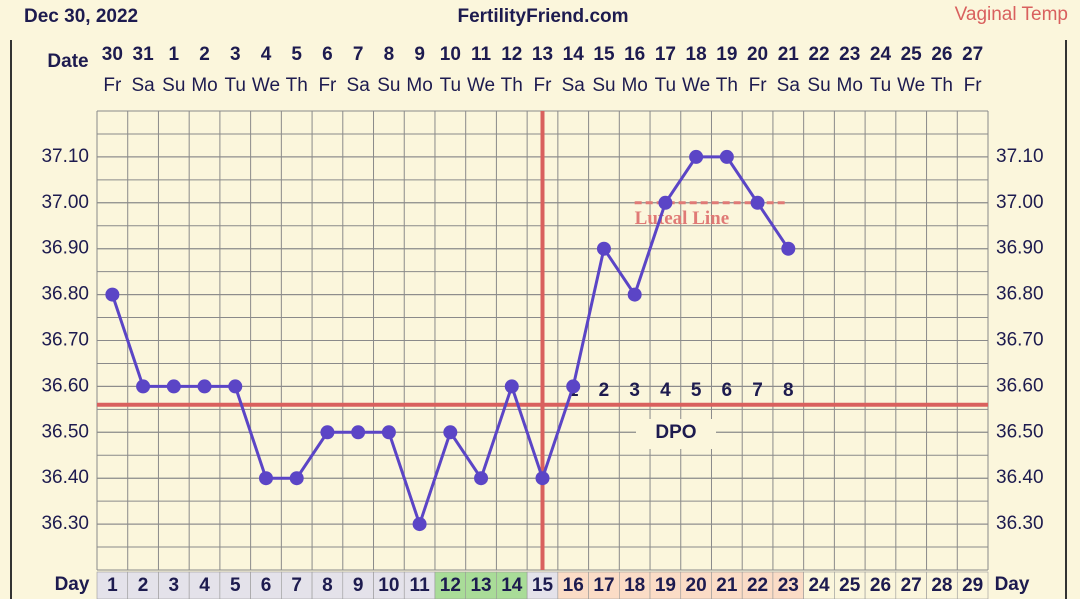  I want to click on day-number: 11, so click(420, 585).